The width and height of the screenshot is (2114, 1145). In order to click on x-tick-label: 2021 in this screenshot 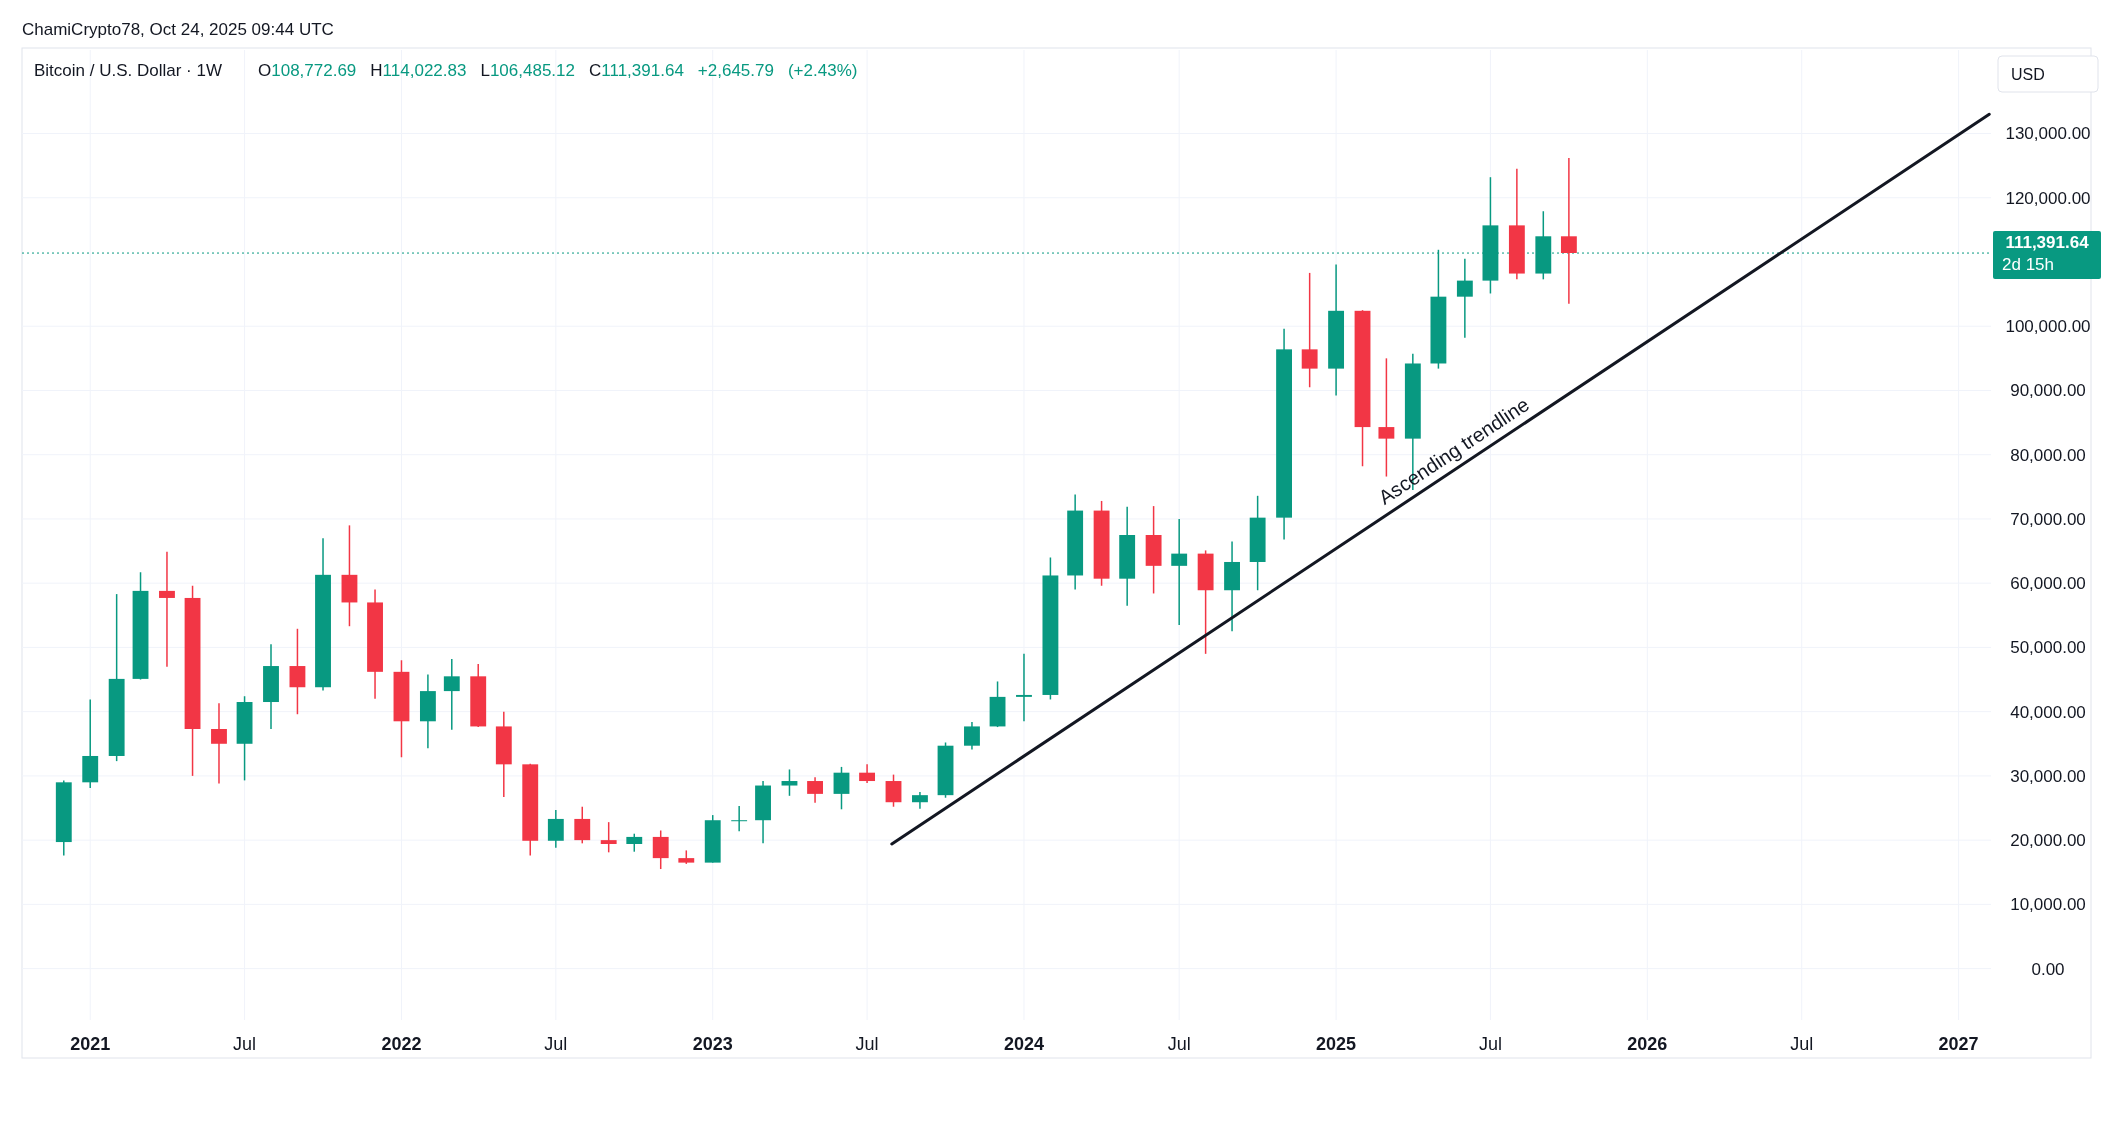, I will do `click(90, 1044)`.